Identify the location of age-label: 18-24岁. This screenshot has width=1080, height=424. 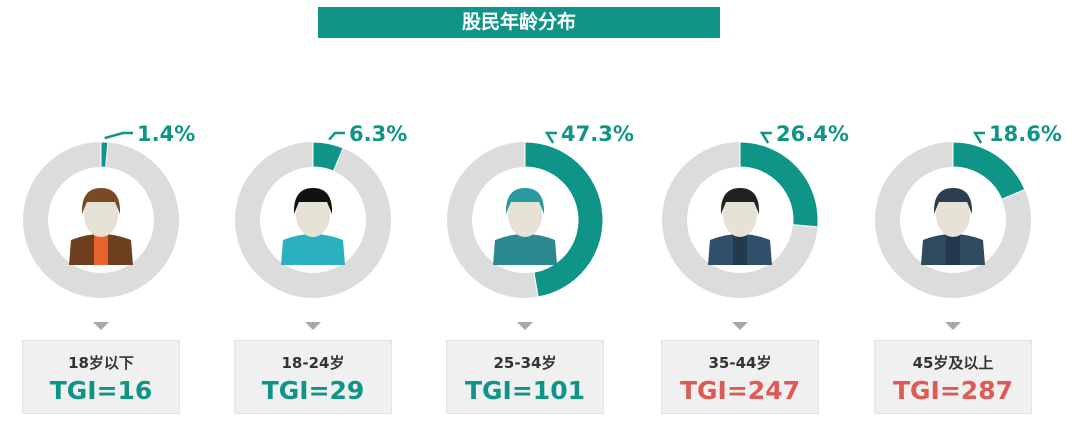
(313, 363).